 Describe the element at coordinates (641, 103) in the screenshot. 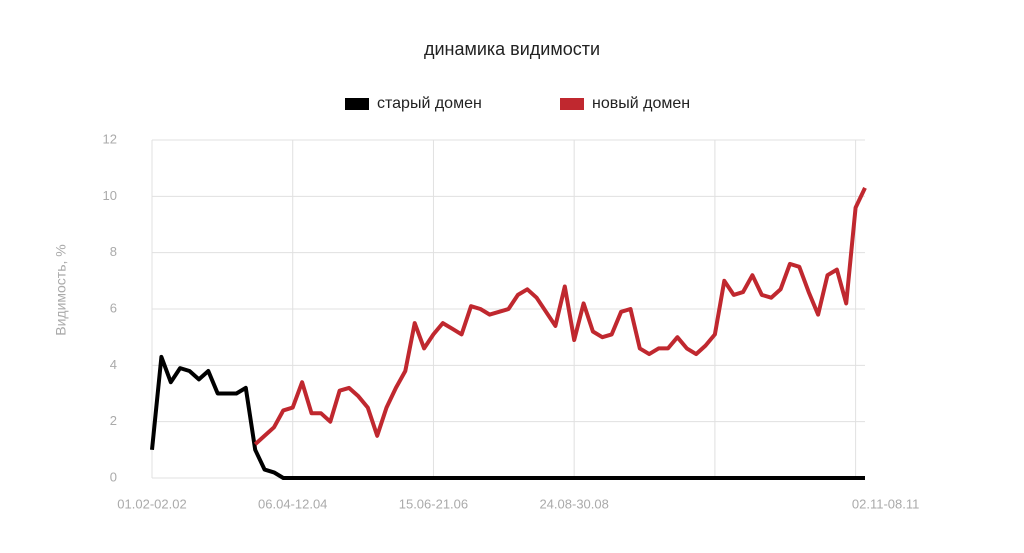

I see `legend-label: новый домен` at that location.